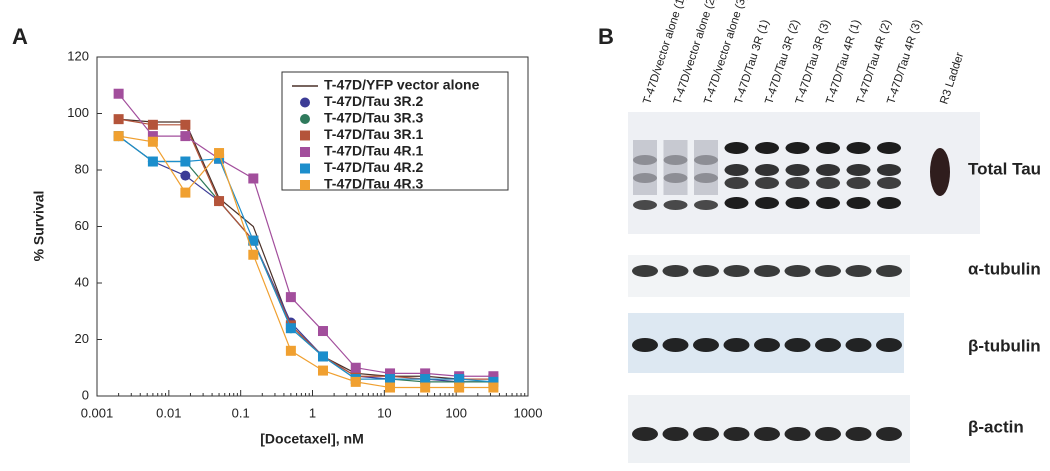  I want to click on blot-label: α-tubulin, so click(1004, 268).